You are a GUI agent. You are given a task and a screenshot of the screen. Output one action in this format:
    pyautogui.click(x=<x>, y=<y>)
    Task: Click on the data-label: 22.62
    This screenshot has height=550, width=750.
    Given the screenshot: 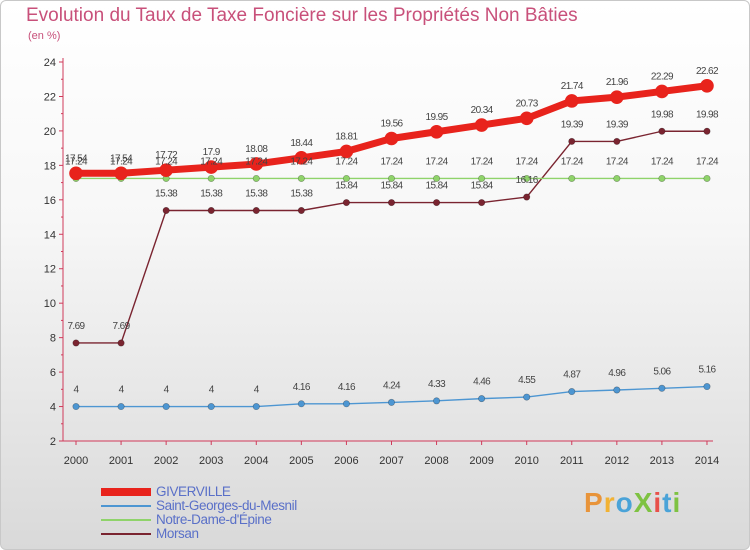 What is the action you would take?
    pyautogui.click(x=707, y=71)
    